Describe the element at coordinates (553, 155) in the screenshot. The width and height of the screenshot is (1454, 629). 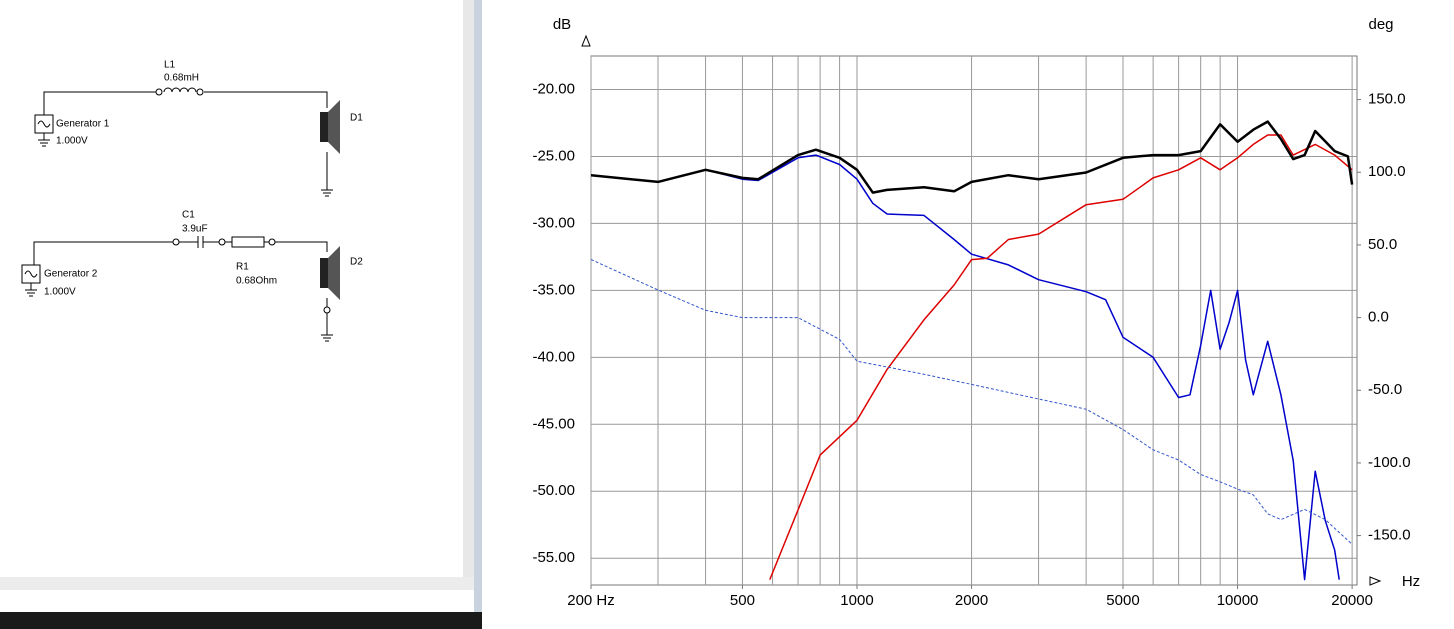
I see `y-tick-label: -25.00` at that location.